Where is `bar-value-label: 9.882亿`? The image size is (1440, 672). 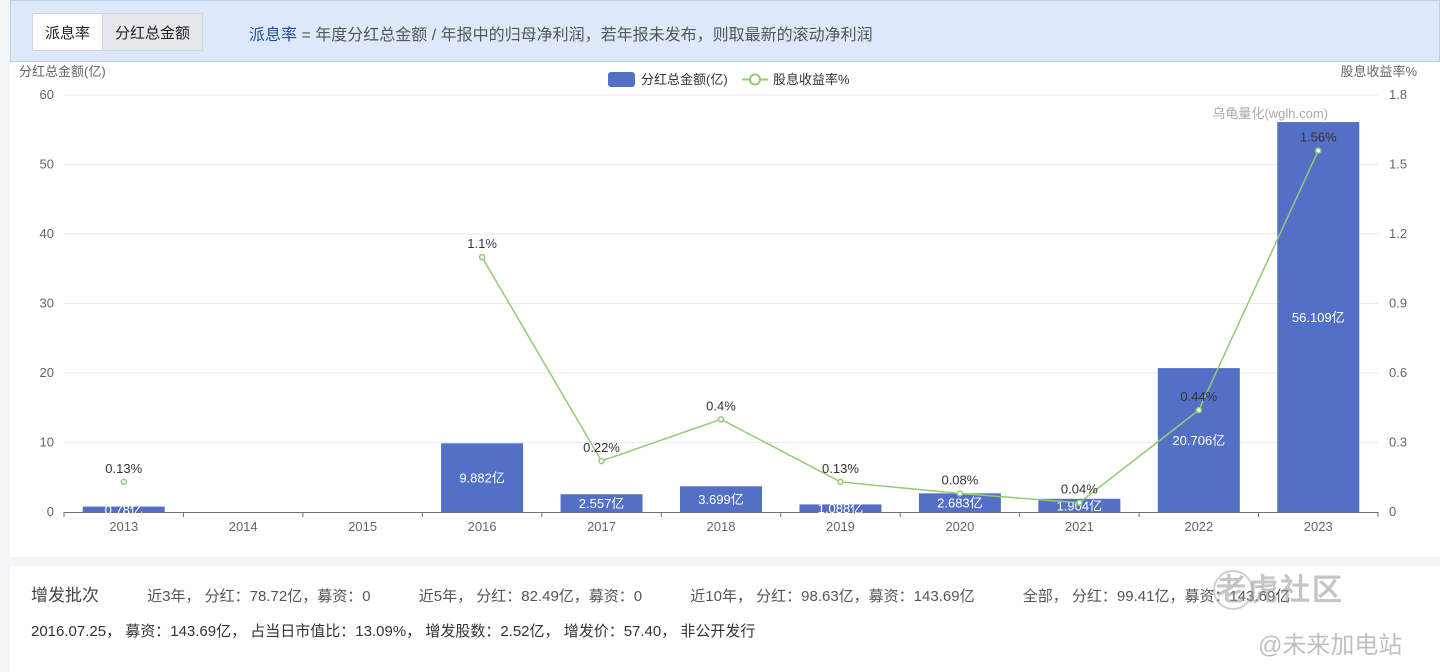 bar-value-label: 9.882亿 is located at coordinates (482, 478).